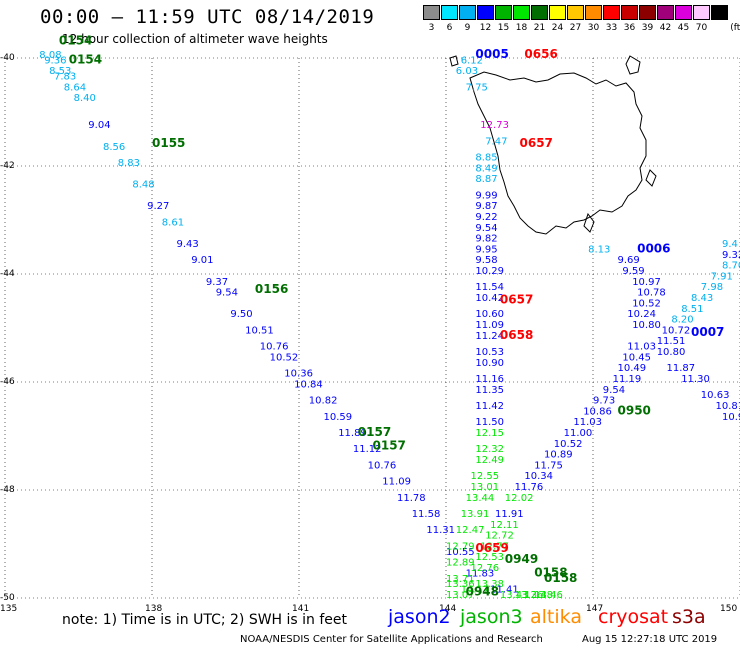 This screenshot has width=740, height=650. Describe the element at coordinates (367, 449) in the screenshot. I see `swh-value: 11.12` at that location.